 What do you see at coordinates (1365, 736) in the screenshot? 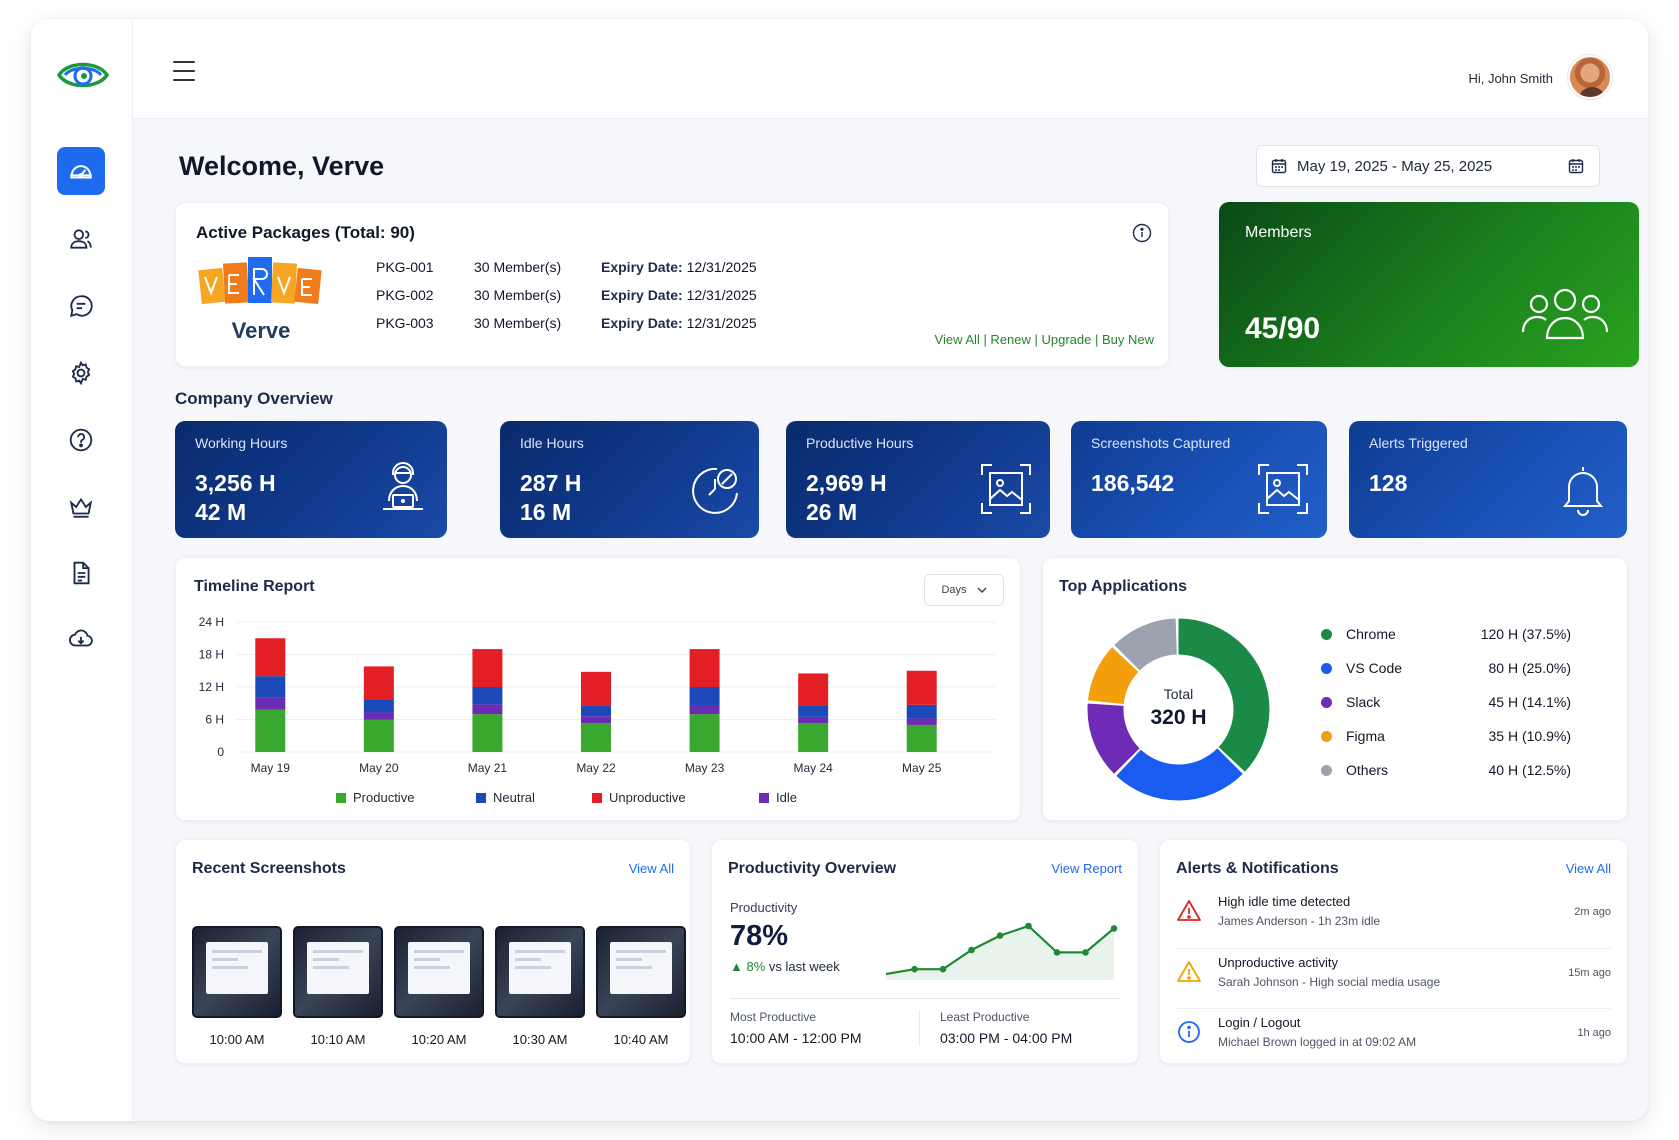
I see `app-name: Figma` at bounding box center [1365, 736].